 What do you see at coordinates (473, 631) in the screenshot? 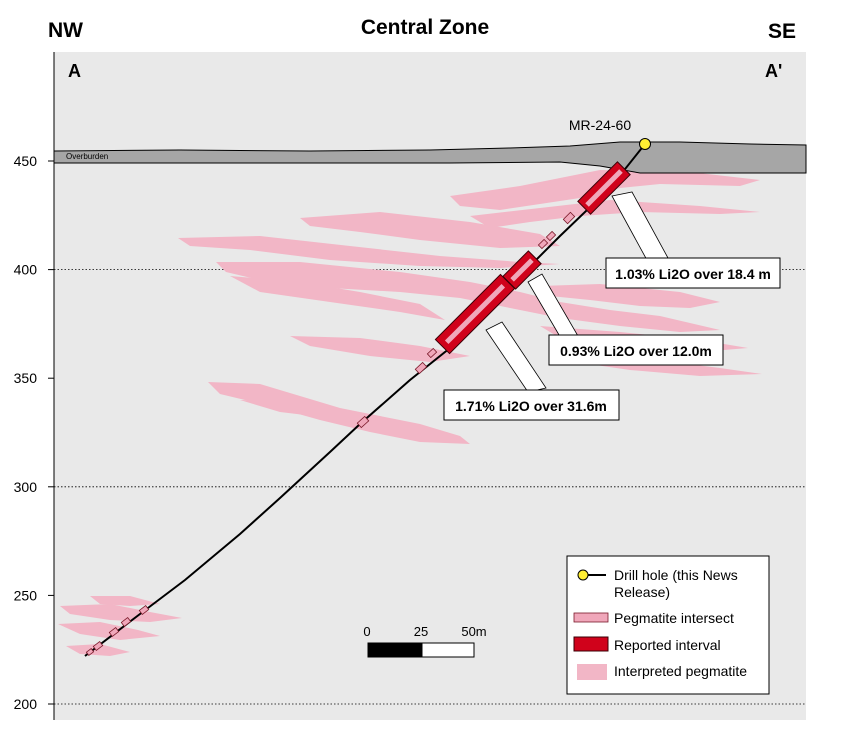
I see `scale-bar-label-50: 50m` at bounding box center [473, 631].